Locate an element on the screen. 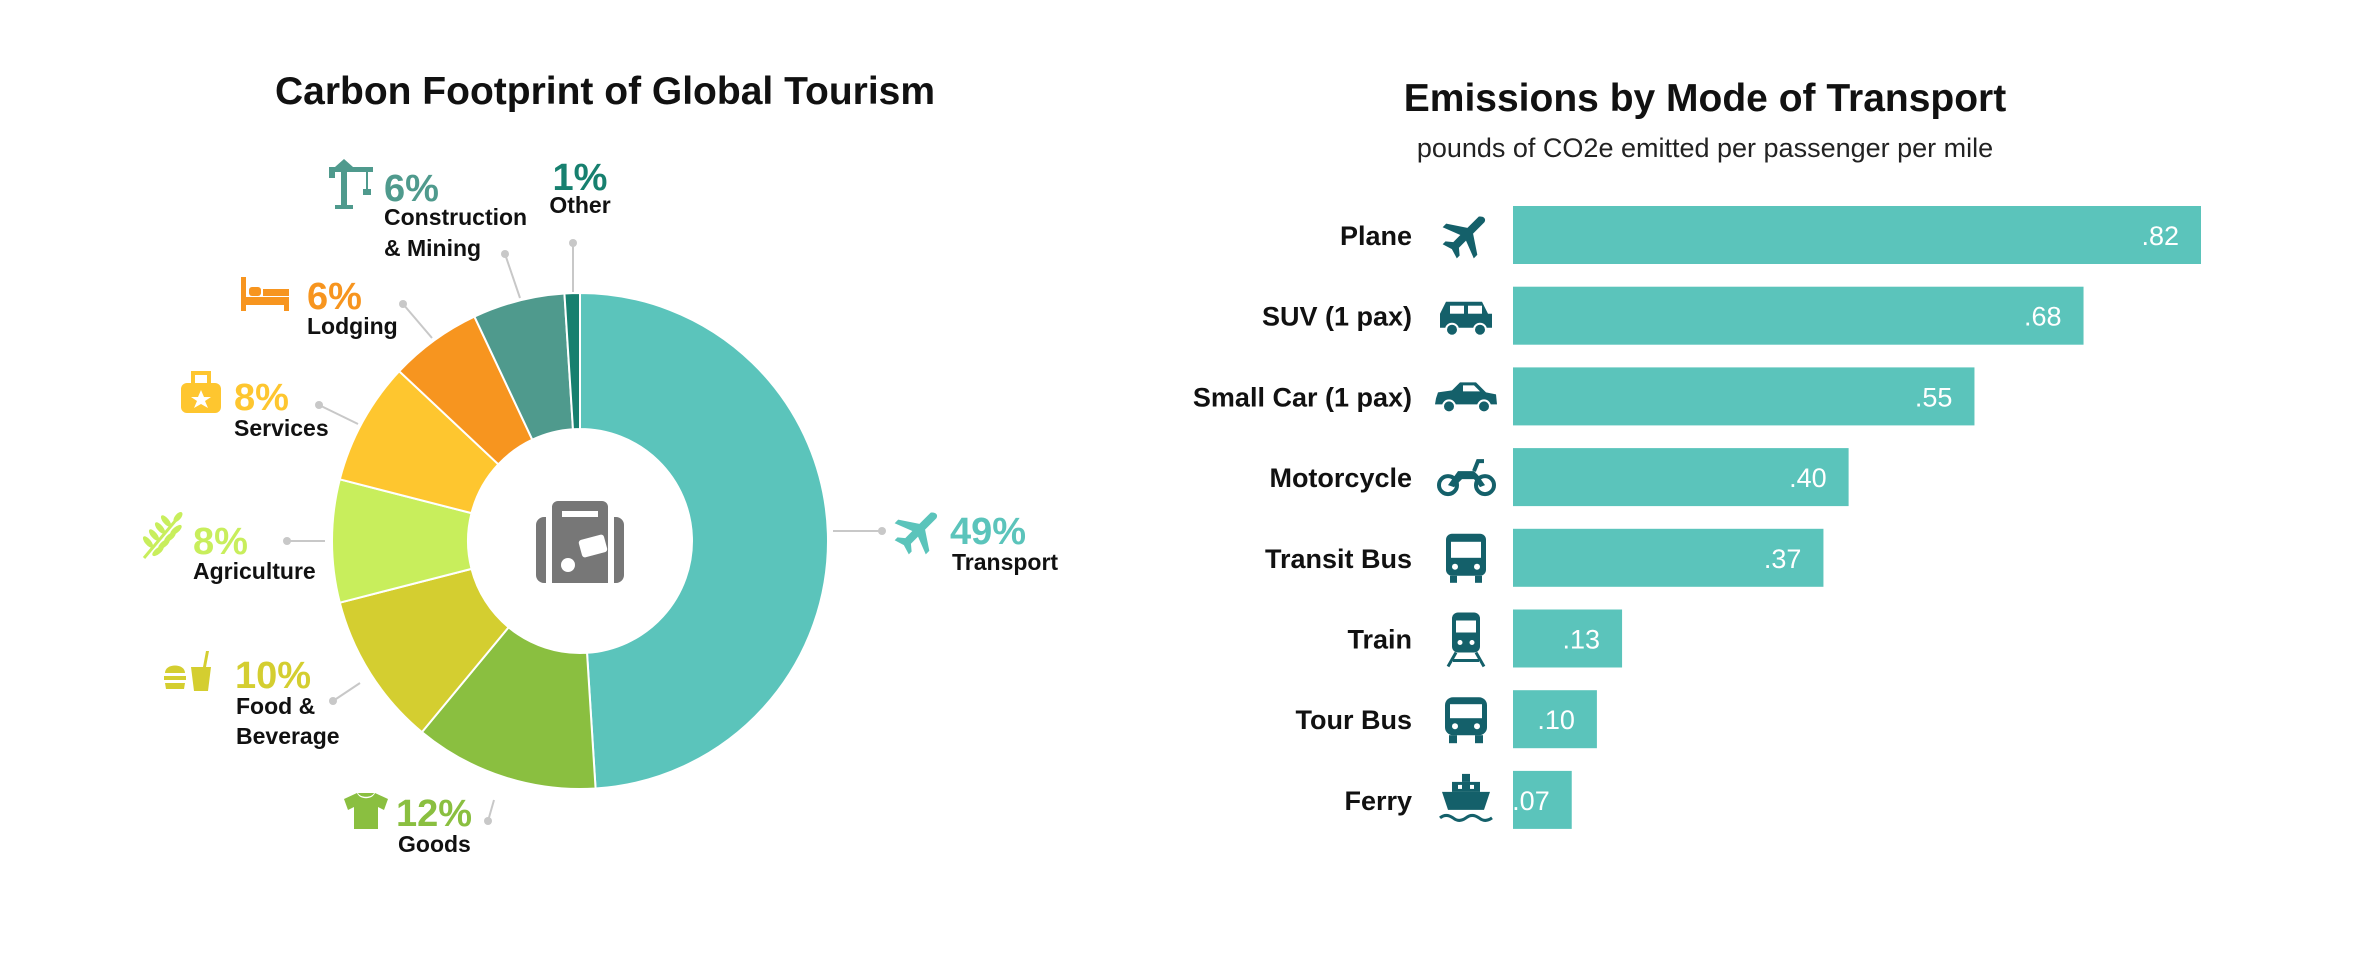 Image resolution: width=2356 pixels, height=956 pixels. bar-row: Train .13 is located at coordinates (1485, 638).